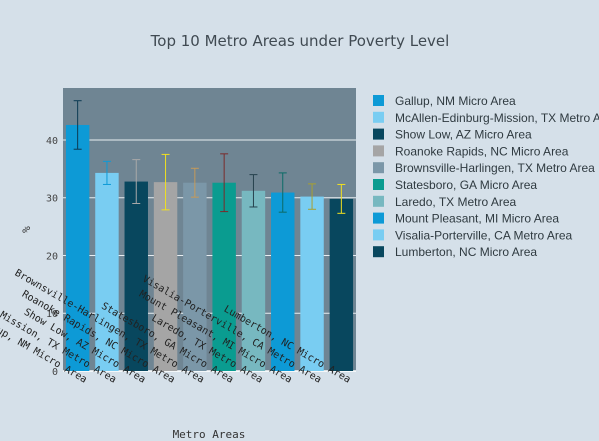 The height and width of the screenshot is (441, 599). Describe the element at coordinates (466, 185) in the screenshot. I see `legend-label: Statesboro, GA Micro Area` at that location.